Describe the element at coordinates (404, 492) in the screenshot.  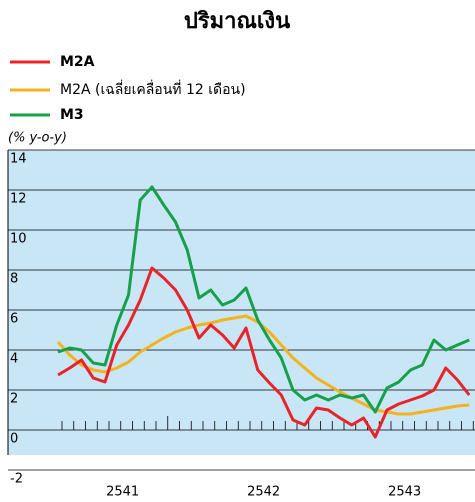
I see `x-tick-label: 2543` at that location.